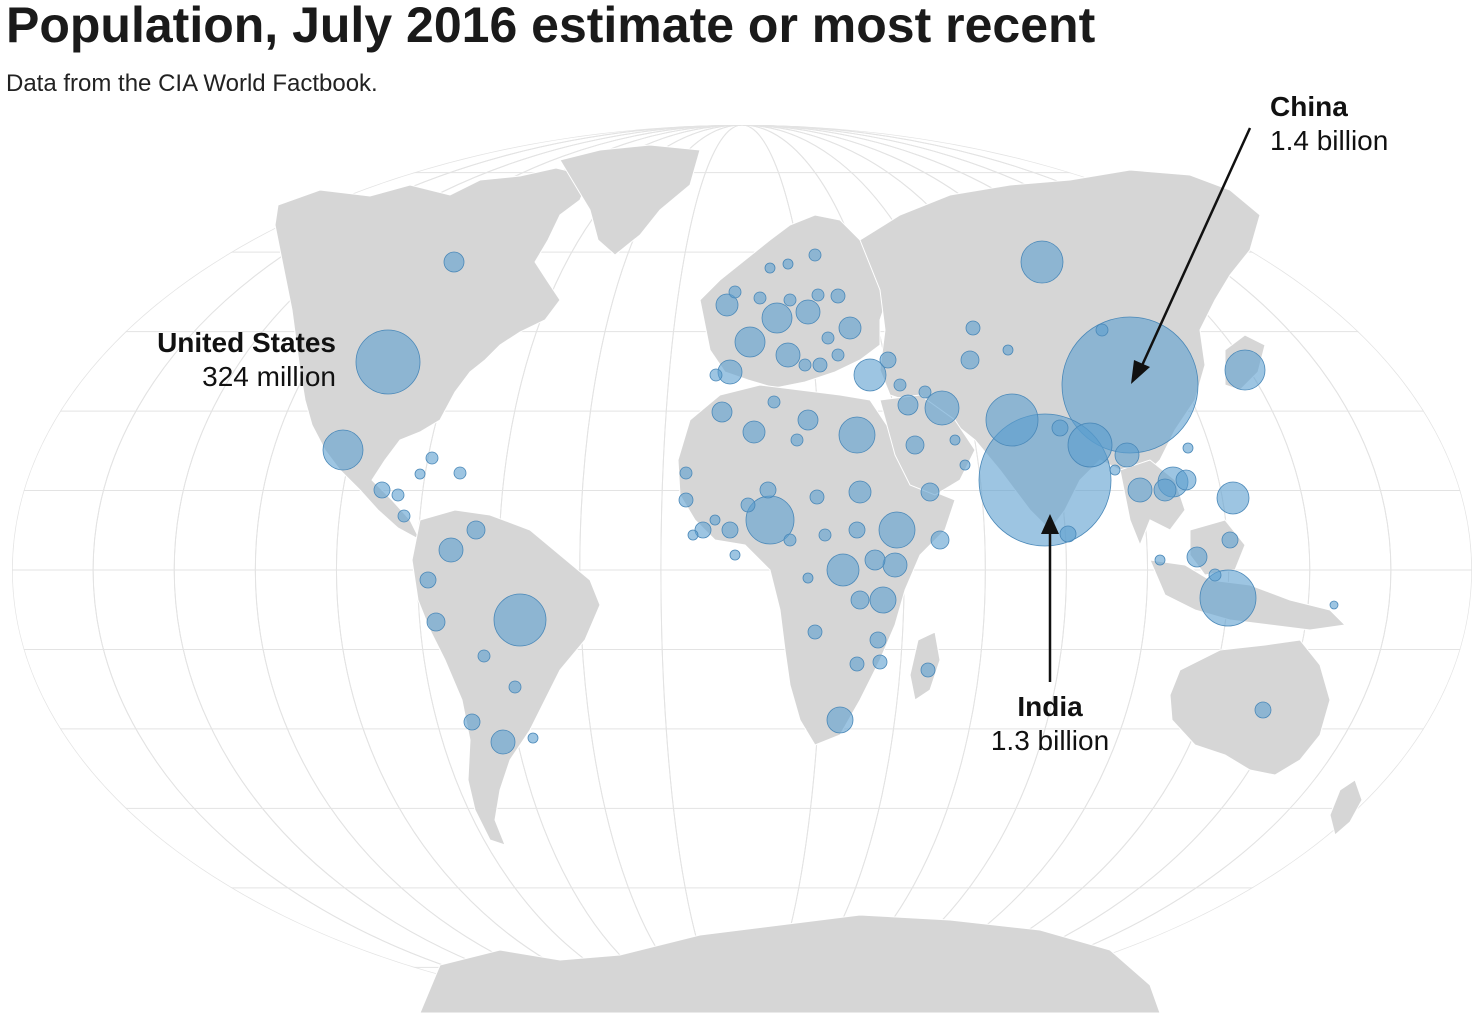 This screenshot has width=1484, height=1013. Describe the element at coordinates (1309, 106) in the screenshot. I see `callout-china-name: China` at that location.